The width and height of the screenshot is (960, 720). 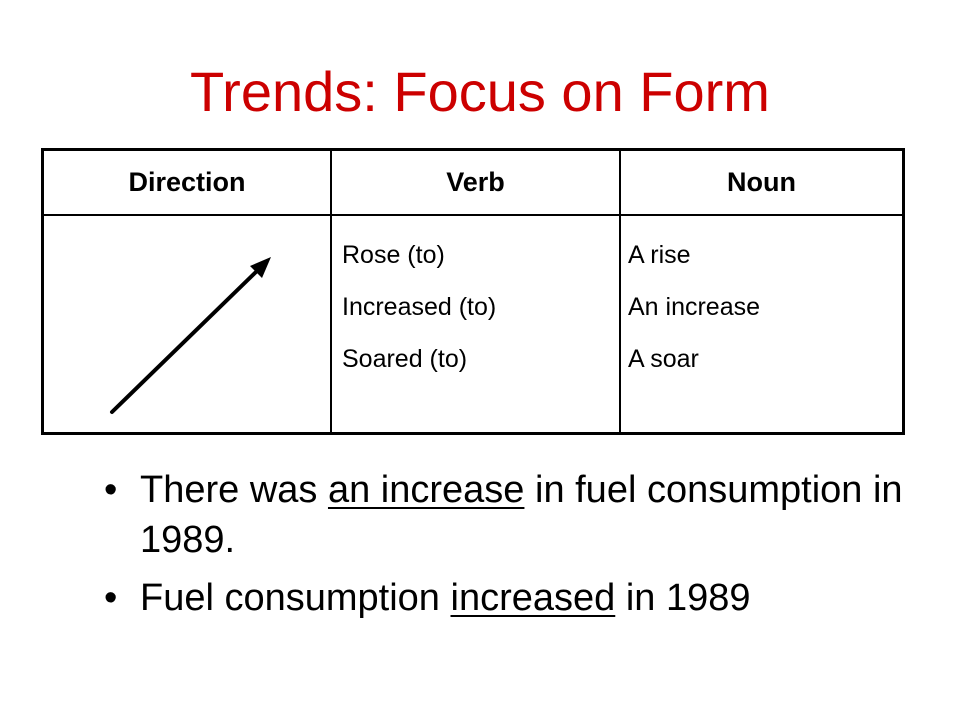 I want to click on noun-item: An increase, so click(x=694, y=307).